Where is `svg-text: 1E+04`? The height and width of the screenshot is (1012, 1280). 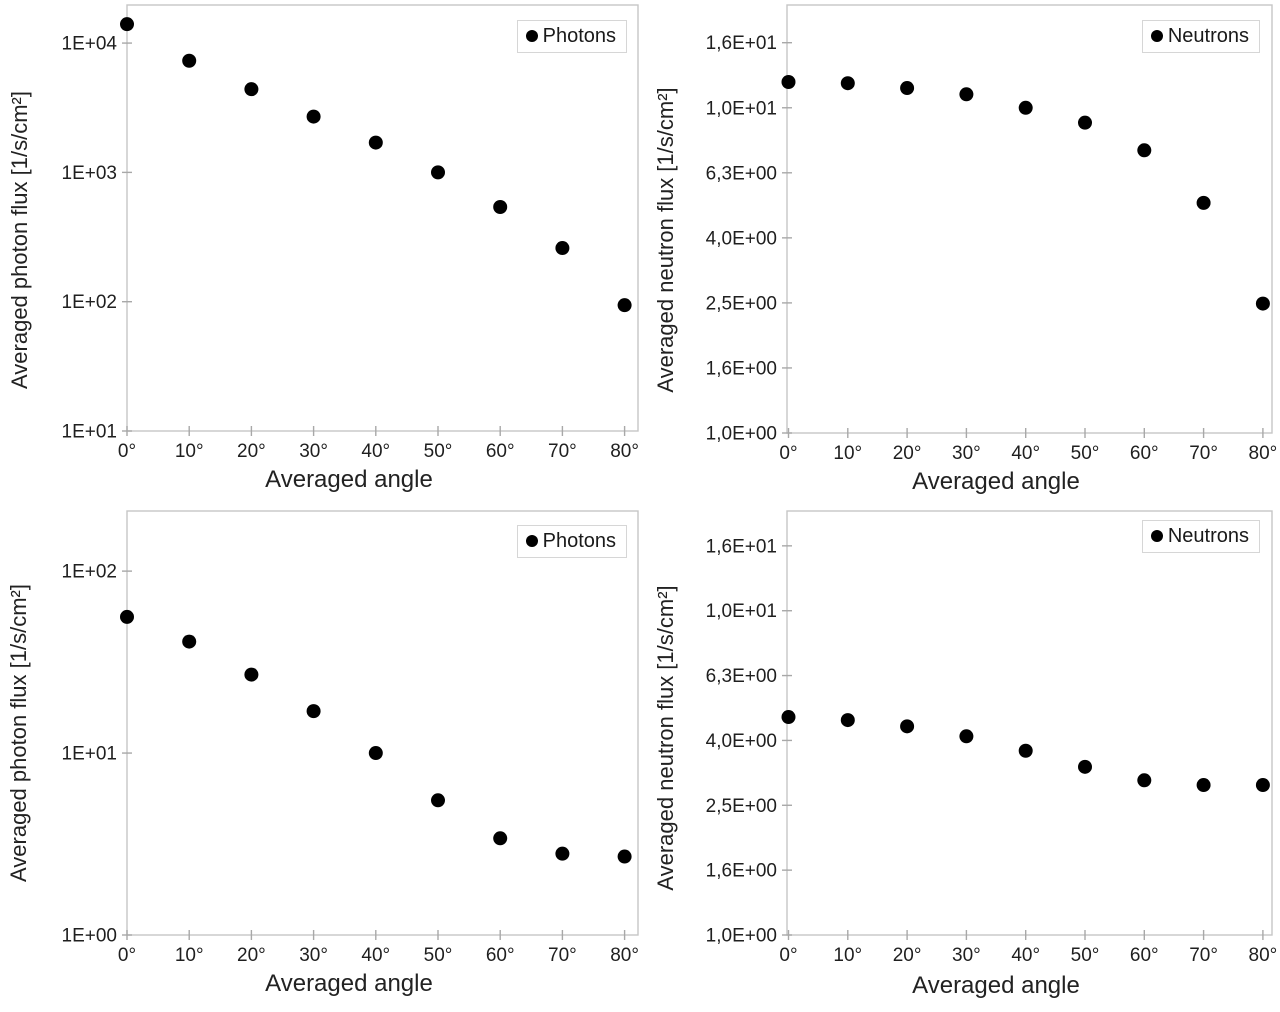
svg-text: 1E+04 is located at coordinates (90, 44).